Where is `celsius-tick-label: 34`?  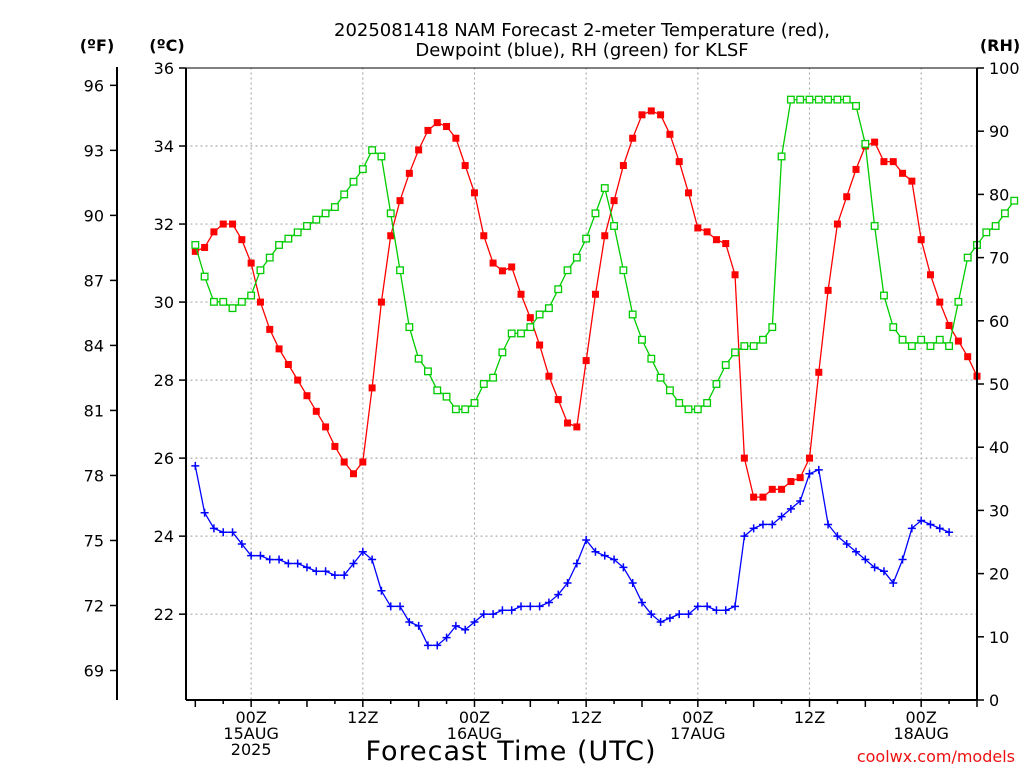
celsius-tick-label: 34 is located at coordinates (164, 146).